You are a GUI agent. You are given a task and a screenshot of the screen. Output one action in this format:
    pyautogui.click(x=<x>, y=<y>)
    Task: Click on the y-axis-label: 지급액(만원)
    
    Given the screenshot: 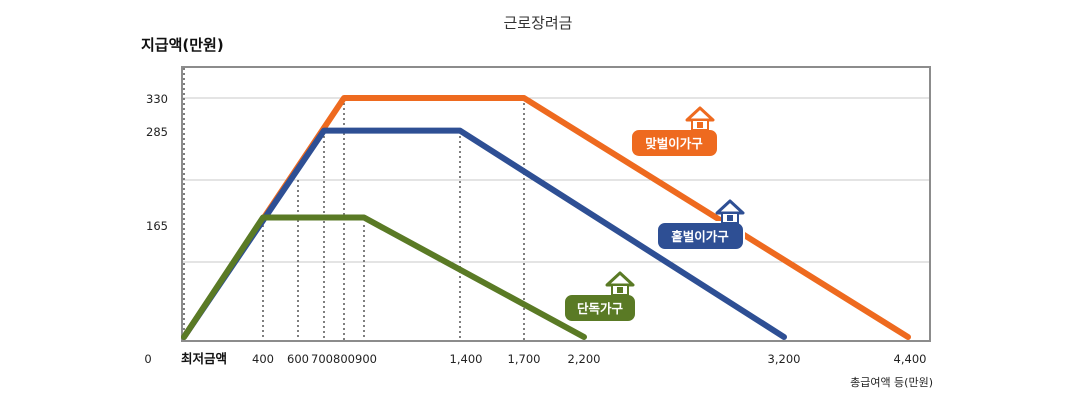 What is the action you would take?
    pyautogui.click(x=182, y=45)
    